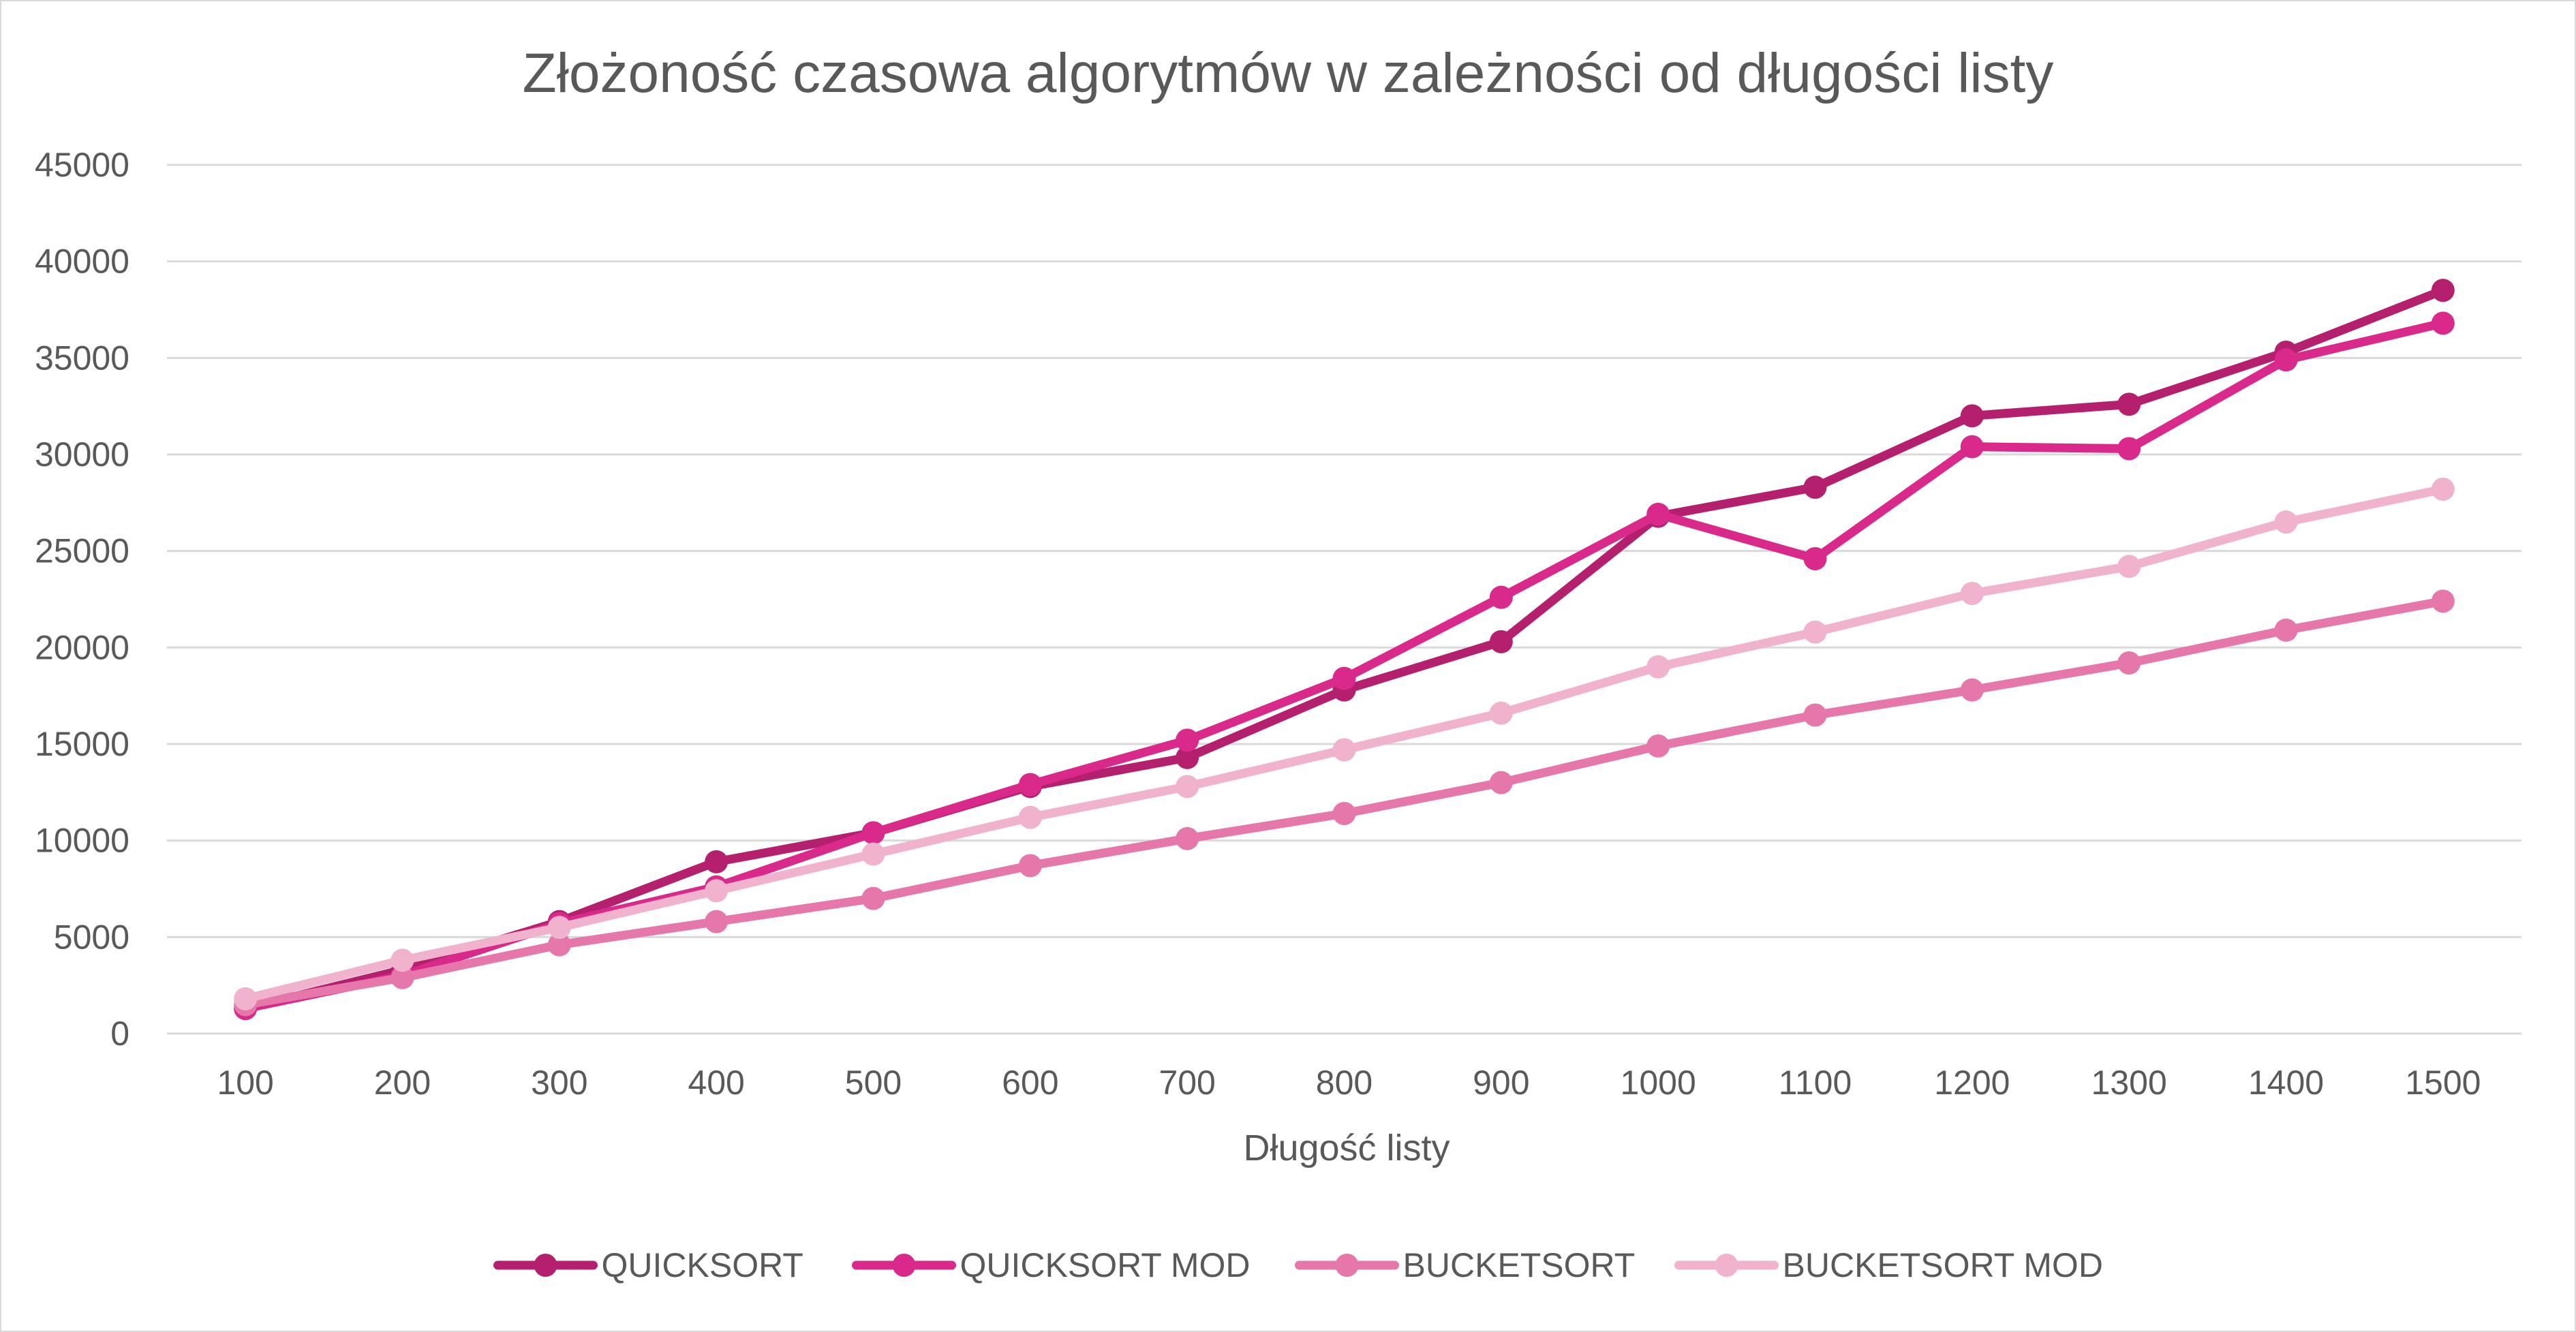 This screenshot has width=2576, height=1332. I want to click on x-tick-label: 200, so click(402, 1083).